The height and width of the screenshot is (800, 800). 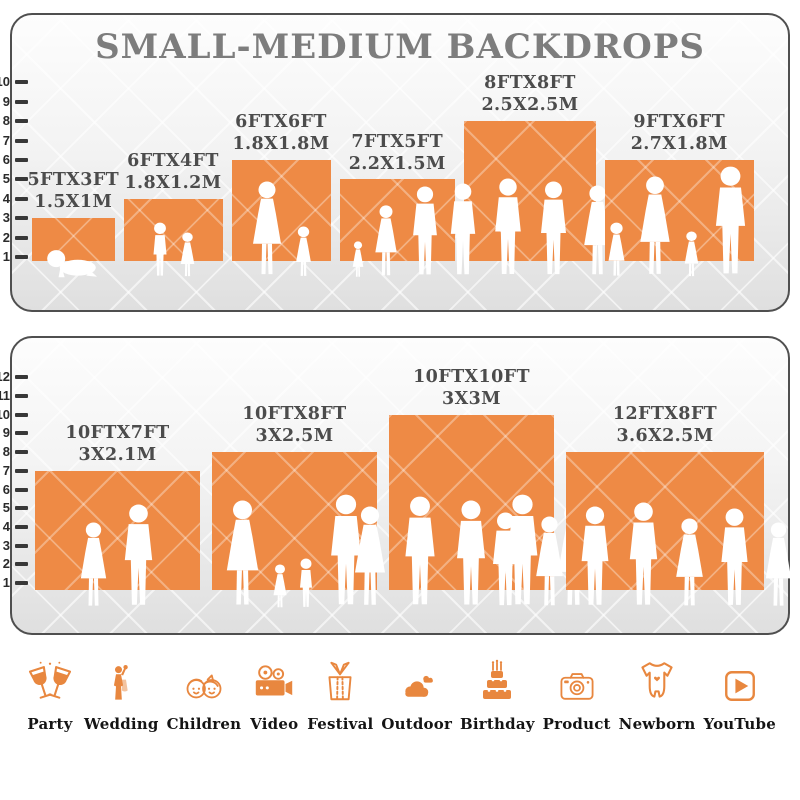 I want to click on bar-size-label-8ftx8ft: 8FTX8FT 2.5X2.5M, so click(x=529, y=95).